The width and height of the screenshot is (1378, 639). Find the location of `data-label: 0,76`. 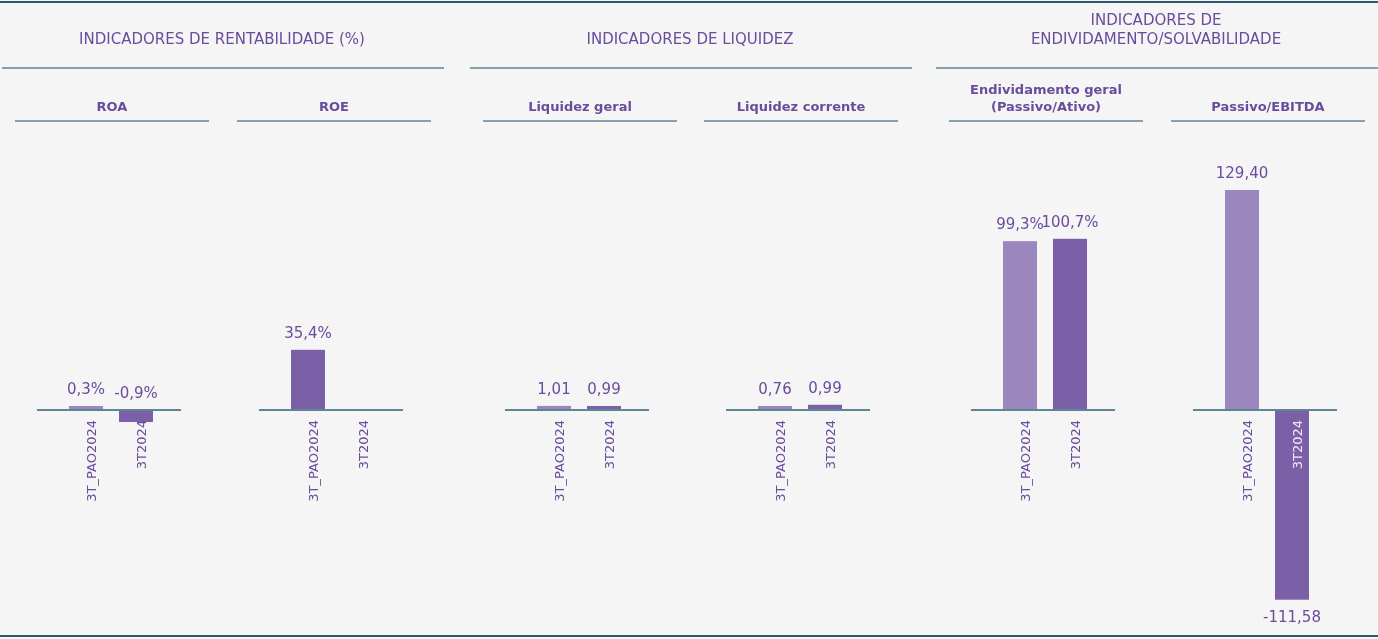

data-label: 0,76 is located at coordinates (775, 389).